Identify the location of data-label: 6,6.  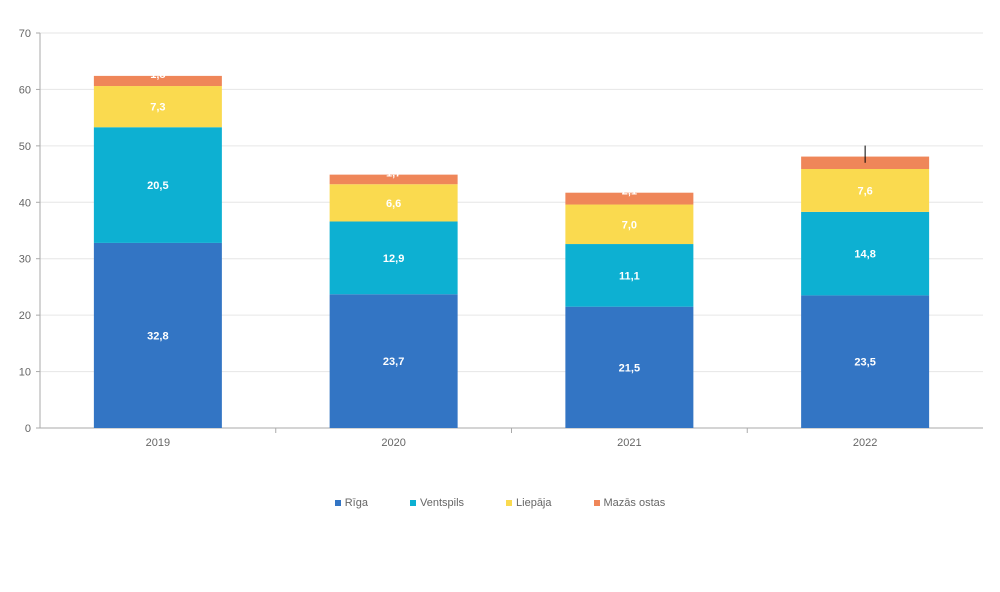
(393, 204).